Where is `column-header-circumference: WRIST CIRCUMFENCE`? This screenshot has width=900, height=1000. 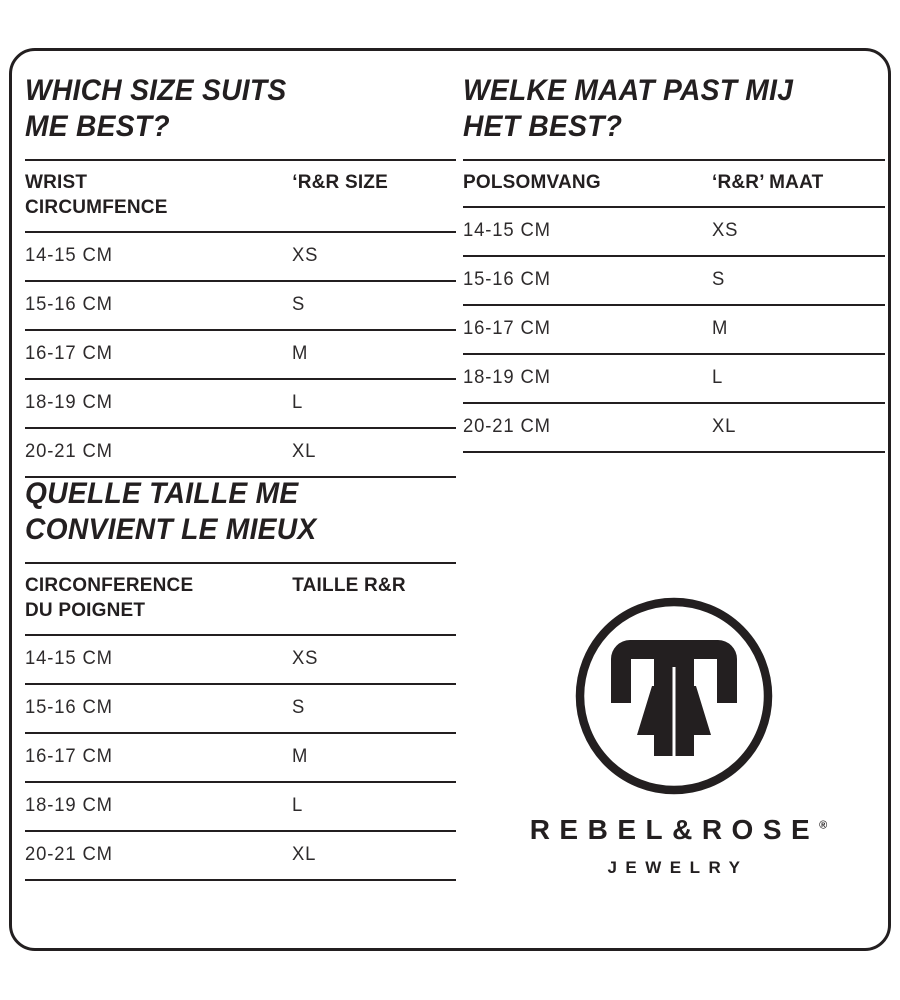 column-header-circumference: WRIST CIRCUMFENCE is located at coordinates (159, 196).